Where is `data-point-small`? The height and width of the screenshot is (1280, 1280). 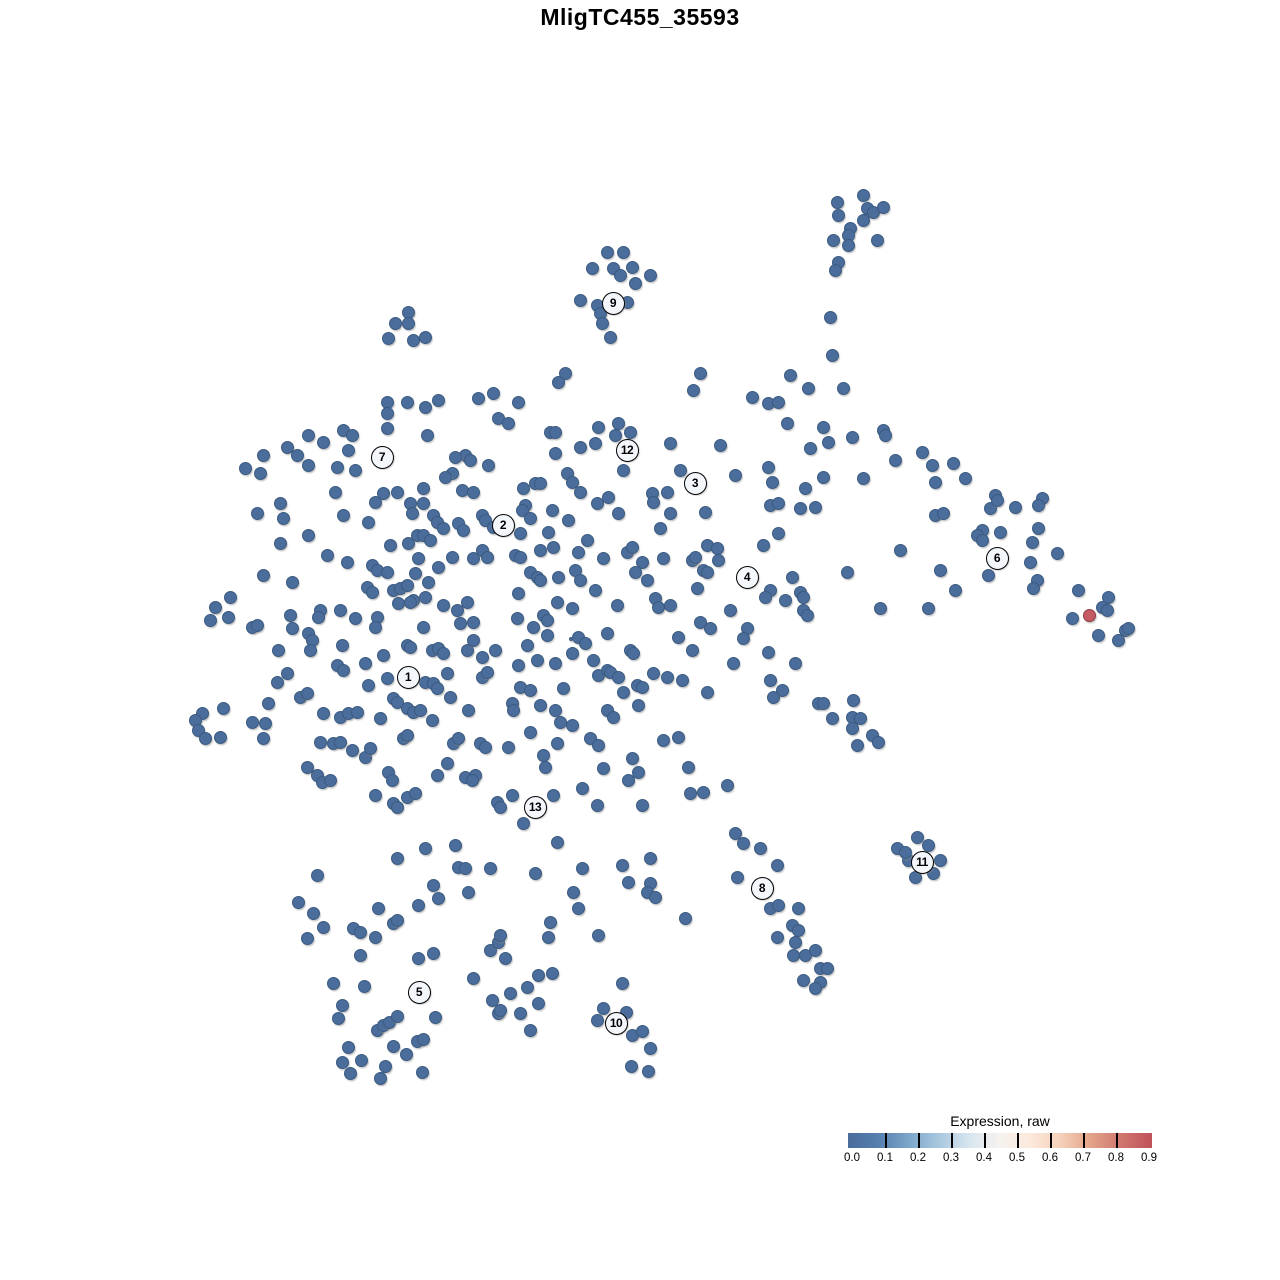 data-point-small is located at coordinates (571, 639).